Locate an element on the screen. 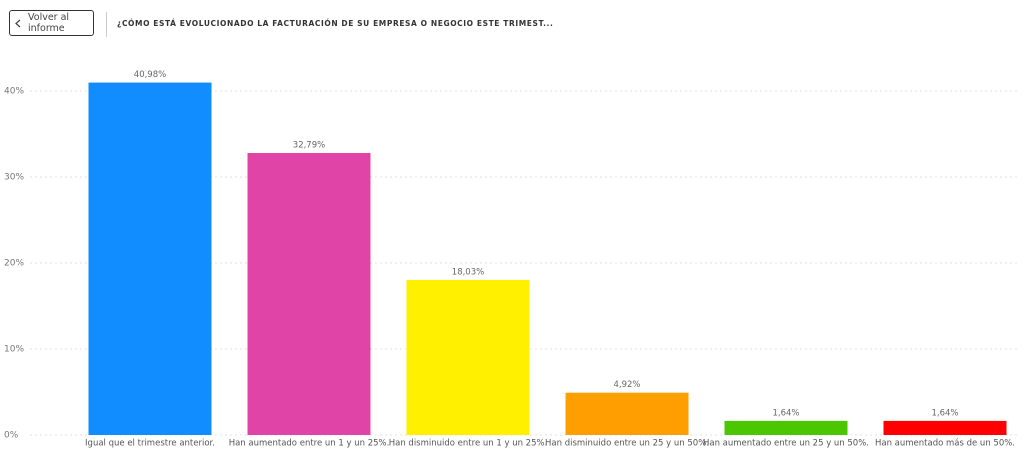 This screenshot has width=1024, height=456. back-button: Volver al informe is located at coordinates (51, 23).